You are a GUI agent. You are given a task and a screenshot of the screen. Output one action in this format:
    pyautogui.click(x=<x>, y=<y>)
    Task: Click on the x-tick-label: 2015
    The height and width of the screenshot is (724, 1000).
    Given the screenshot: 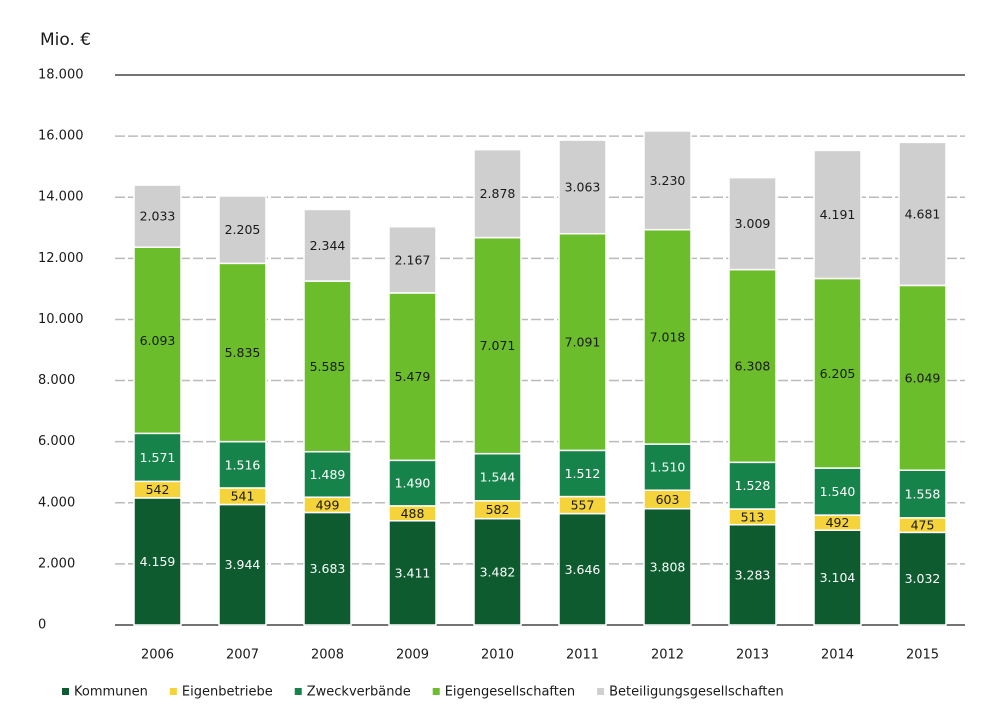 What is the action you would take?
    pyautogui.click(x=922, y=655)
    